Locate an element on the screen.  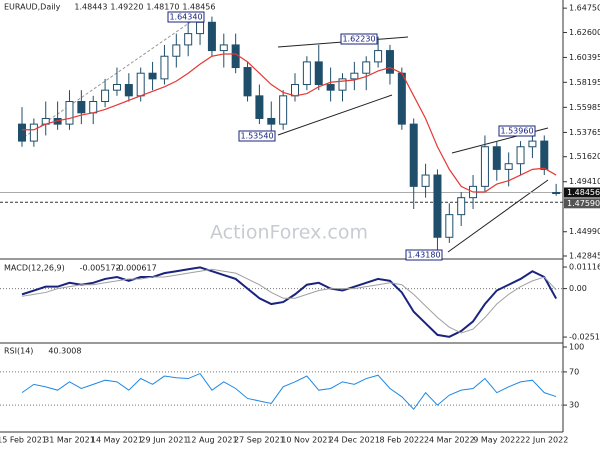
annotation: 1.64340 is located at coordinates (185, 17).